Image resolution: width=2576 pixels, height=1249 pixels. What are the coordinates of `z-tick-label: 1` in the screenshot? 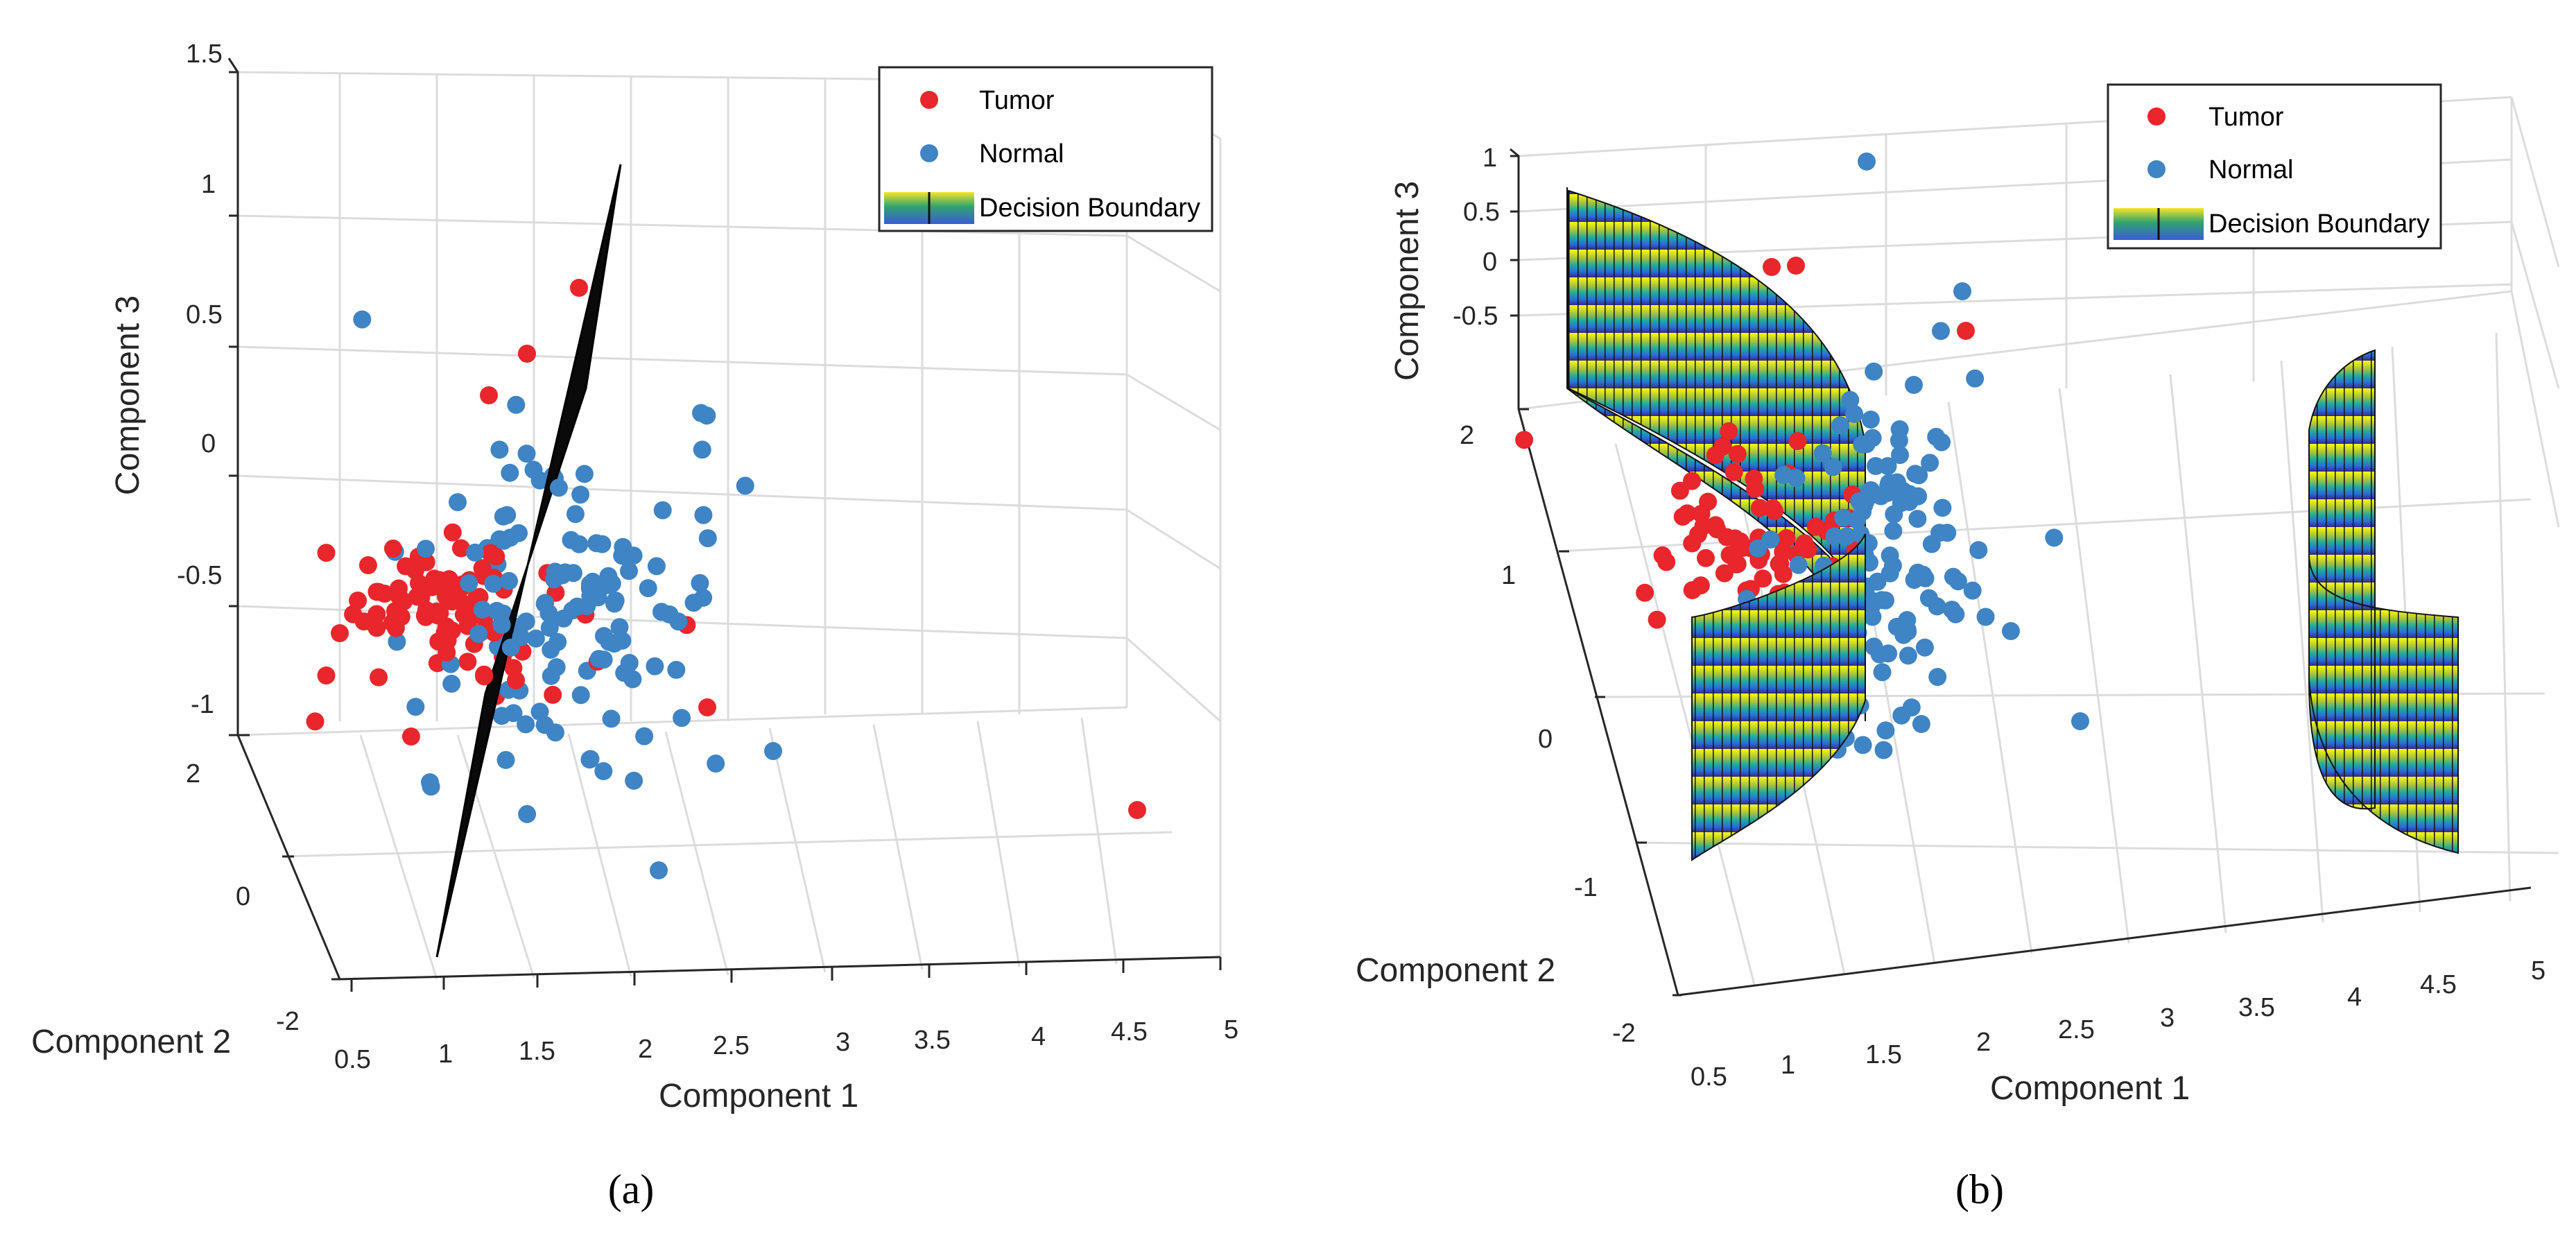 It's located at (208, 184).